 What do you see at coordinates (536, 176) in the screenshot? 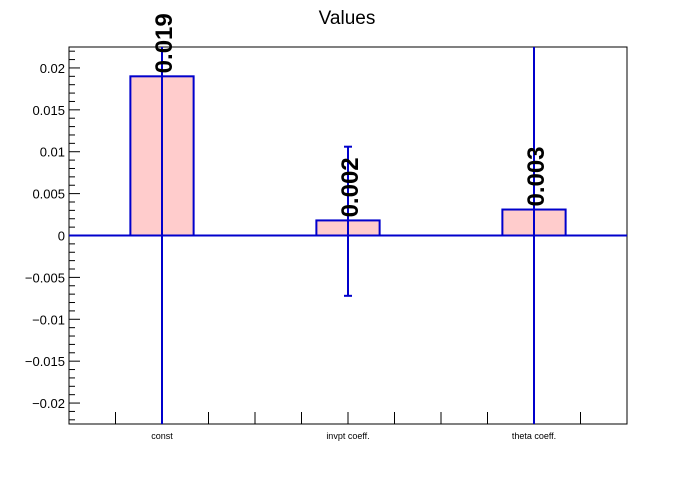
I see `data-label: 0.003` at bounding box center [536, 176].